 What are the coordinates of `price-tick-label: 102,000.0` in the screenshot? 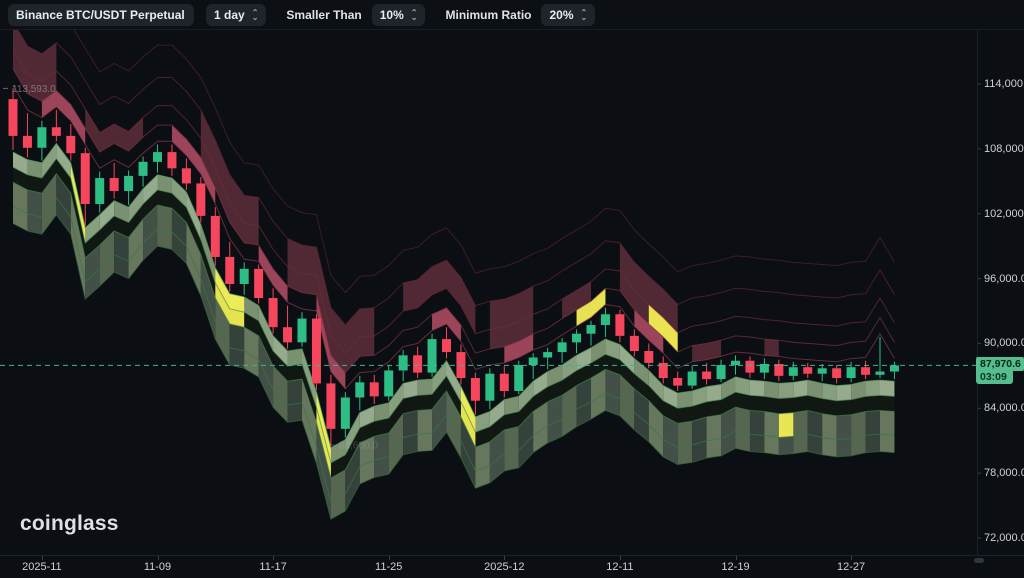 It's located at (1004, 213).